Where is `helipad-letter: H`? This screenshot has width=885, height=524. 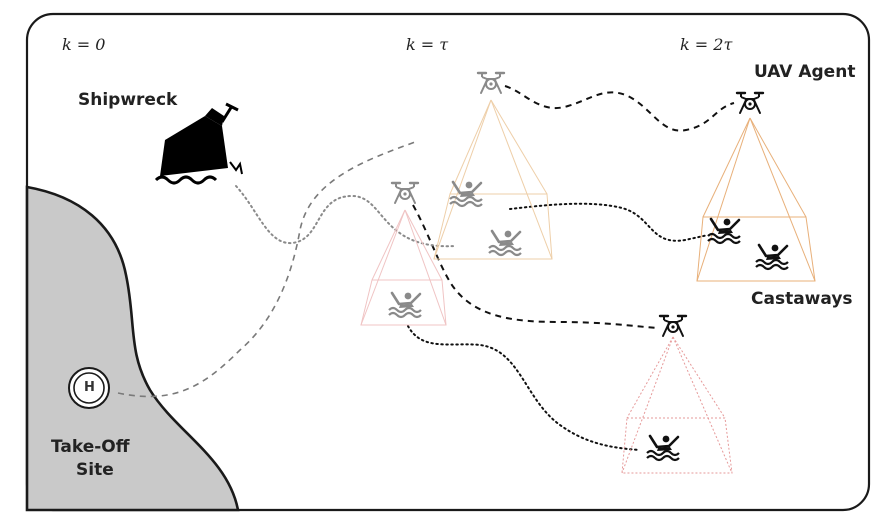 helipad-letter: H is located at coordinates (89, 387).